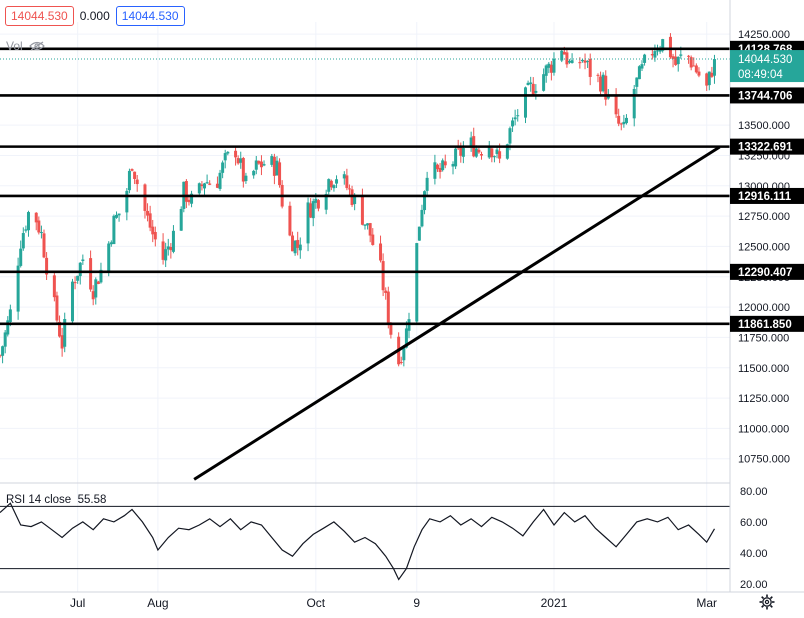 The image size is (804, 618). What do you see at coordinates (754, 523) in the screenshot?
I see `rsi-tick-label: 60.00` at bounding box center [754, 523].